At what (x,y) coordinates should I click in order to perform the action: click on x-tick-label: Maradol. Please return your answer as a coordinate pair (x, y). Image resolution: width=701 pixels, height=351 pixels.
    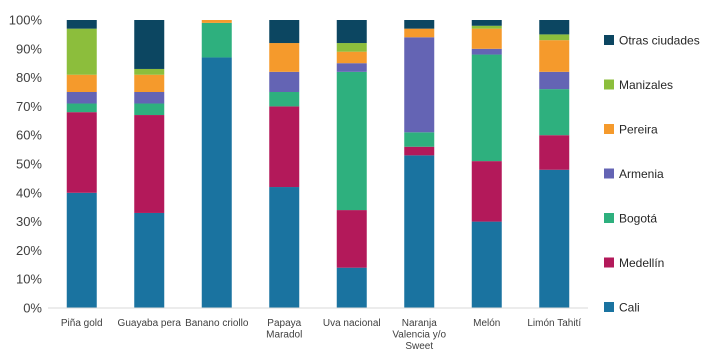
    Looking at the image, I should click on (284, 335).